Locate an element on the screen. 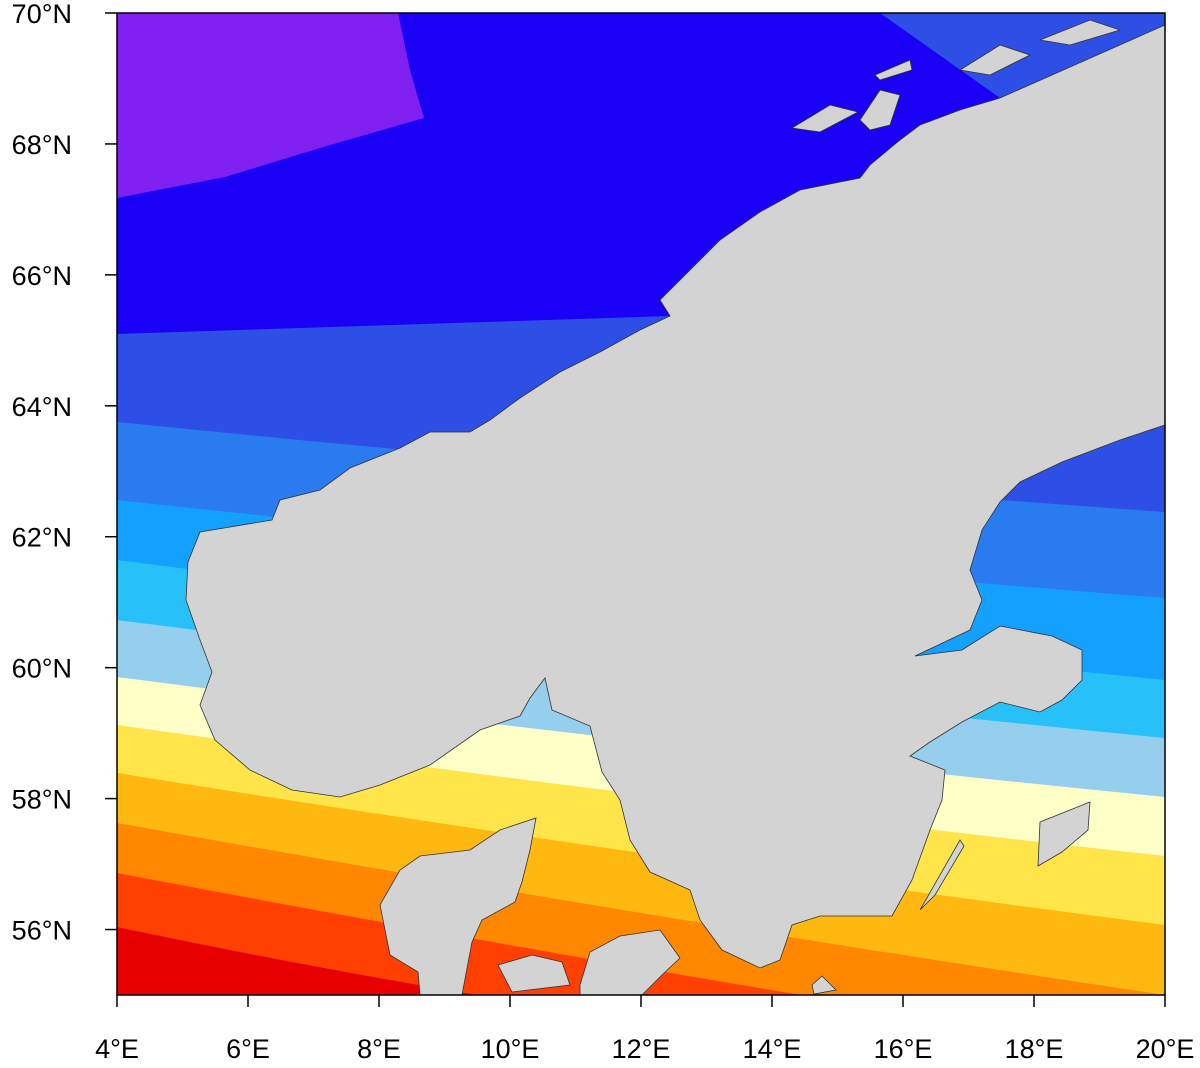 The image size is (1200, 1068). landmass-island-n is located at coordinates (1080, 32).